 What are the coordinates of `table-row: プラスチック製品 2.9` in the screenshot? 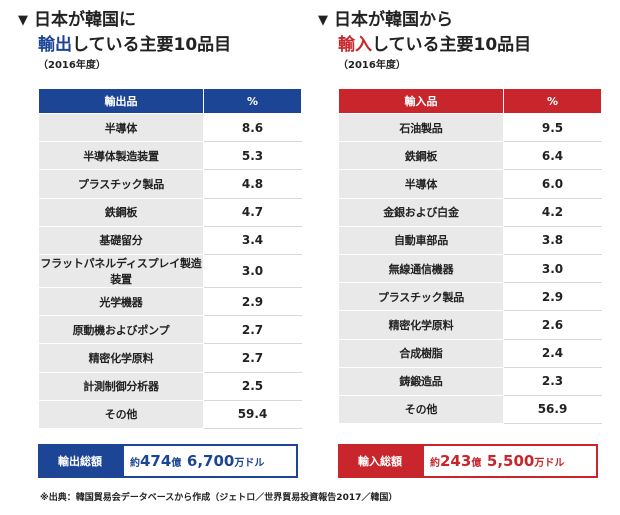 It's located at (470, 297).